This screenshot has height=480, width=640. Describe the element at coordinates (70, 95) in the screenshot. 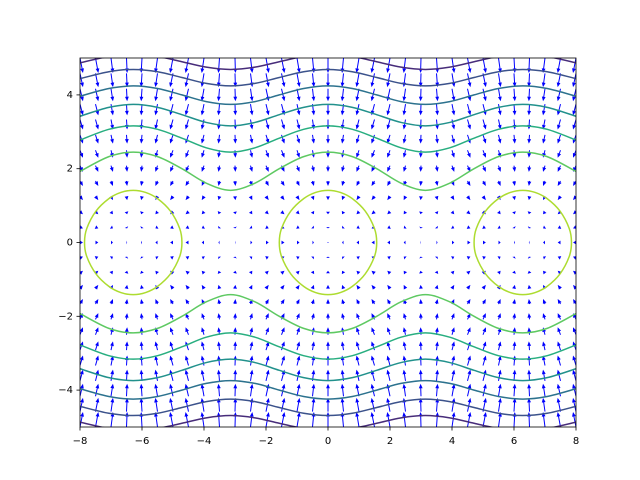

I see `y-tick-label: 4` at that location.